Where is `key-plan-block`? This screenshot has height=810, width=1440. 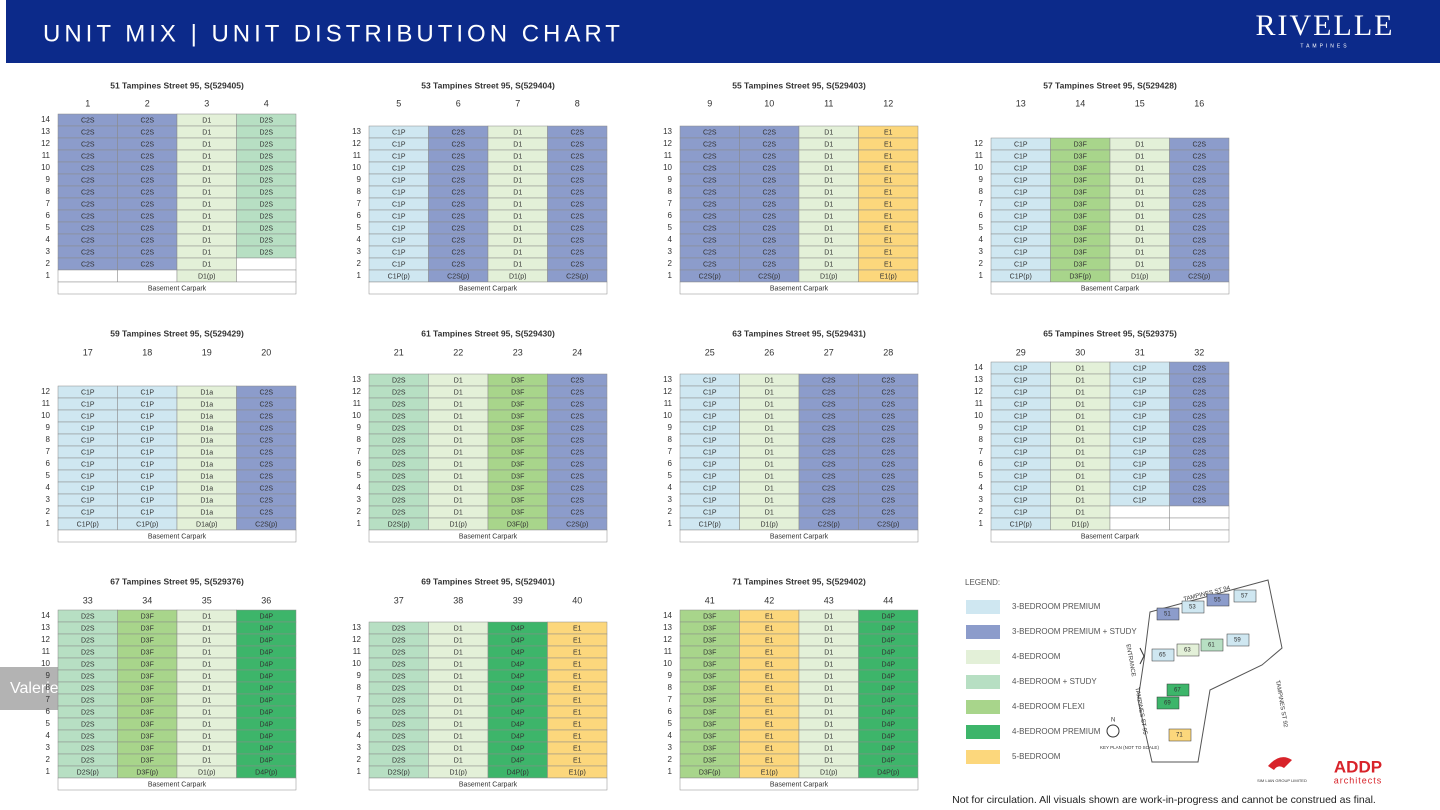 key-plan-block is located at coordinates (1168, 703).